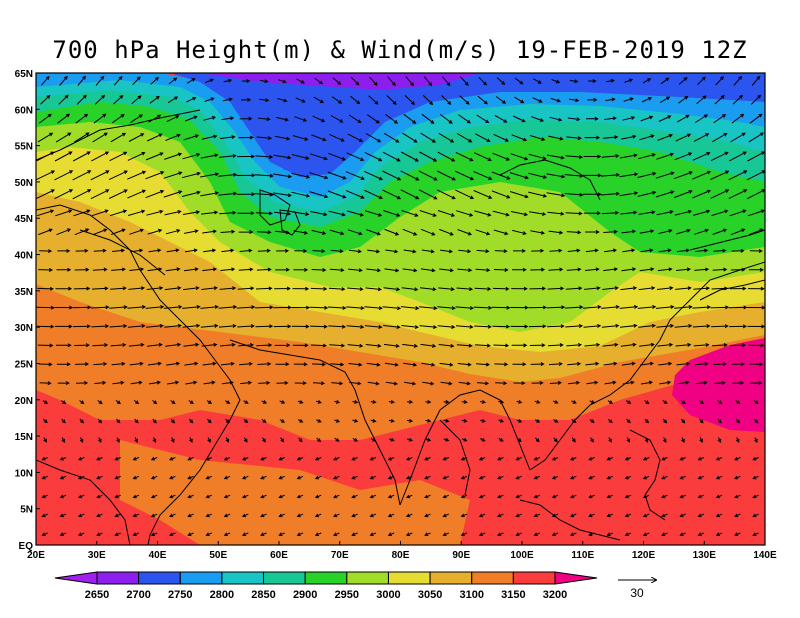 This screenshot has height=618, width=800. I want to click on lat-tick-label: EQ, so click(26, 546).